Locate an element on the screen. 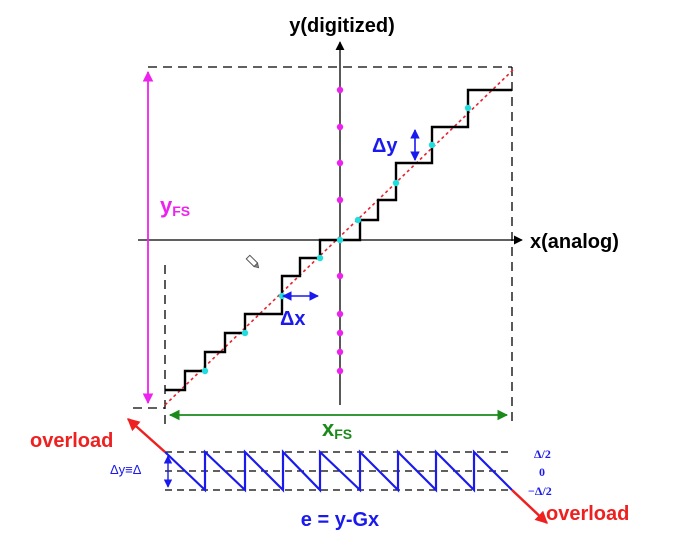  overload-left-label: overload is located at coordinates (71, 441).